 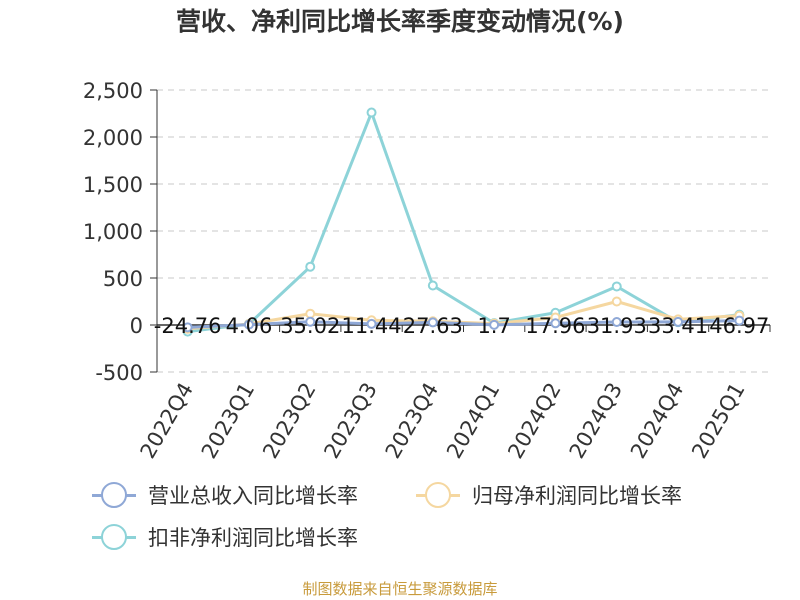 I want to click on data-label: 46.97, so click(x=739, y=326).